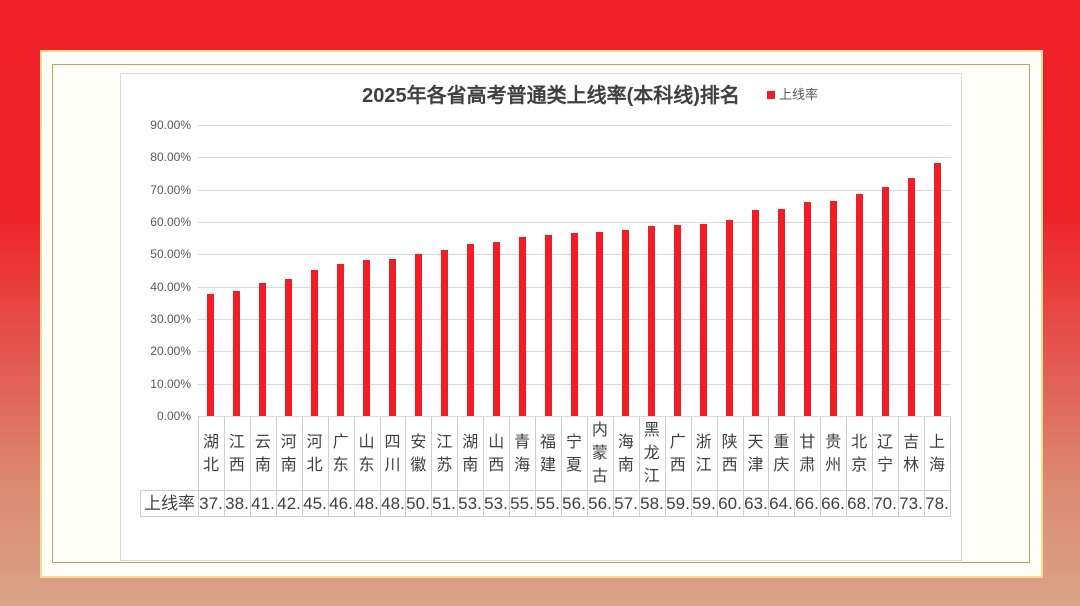 The image size is (1080, 606). I want to click on category-cell: 广东, so click(341, 453).